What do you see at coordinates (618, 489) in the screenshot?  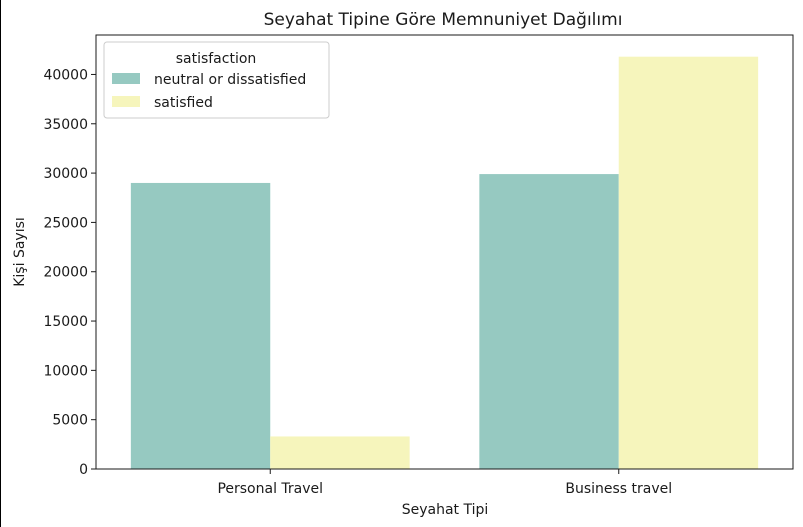 I see `x-tick-label-2: Business travel` at bounding box center [618, 489].